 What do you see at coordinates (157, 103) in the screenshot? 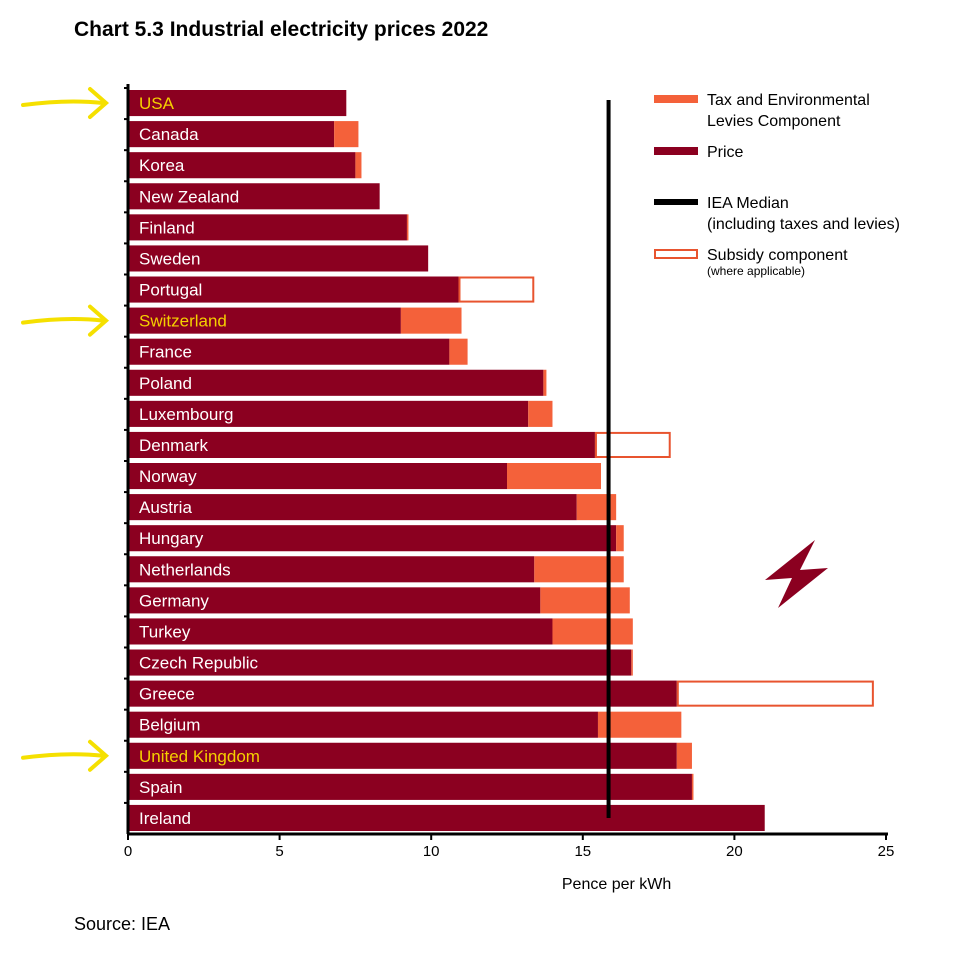
I see `category-label: USA` at bounding box center [157, 103].